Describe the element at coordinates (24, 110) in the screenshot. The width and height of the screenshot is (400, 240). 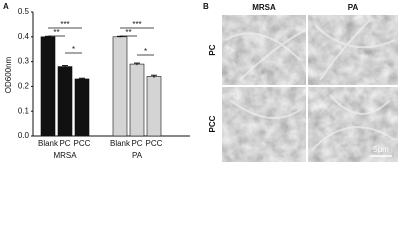
I see `y-tick-label: 0.1` at that location.